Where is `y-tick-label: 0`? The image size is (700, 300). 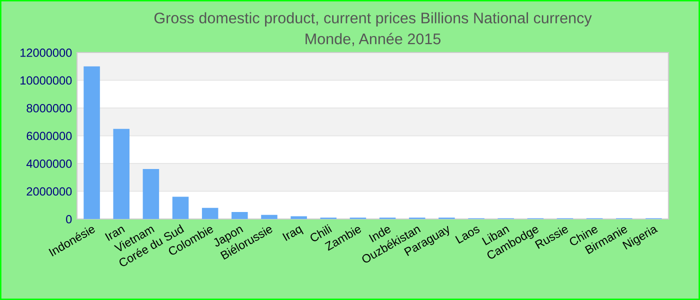 y-tick-label: 0 is located at coordinates (69, 219).